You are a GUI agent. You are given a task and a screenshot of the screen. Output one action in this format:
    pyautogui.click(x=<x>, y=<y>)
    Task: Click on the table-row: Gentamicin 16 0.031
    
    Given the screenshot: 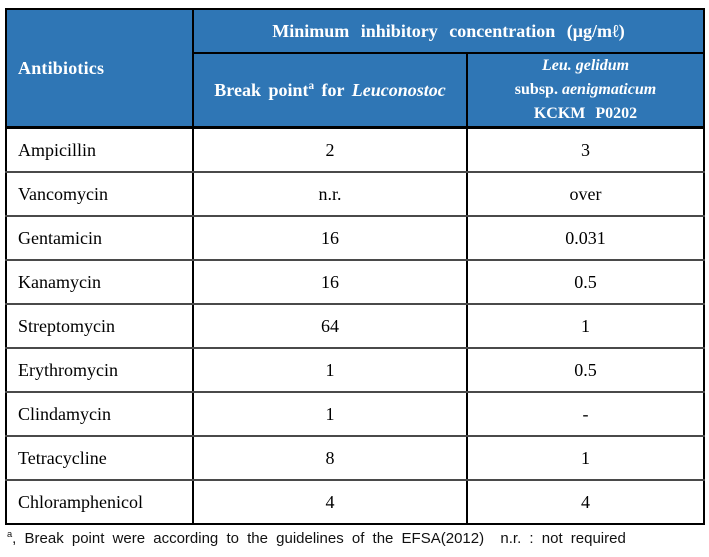 What is the action you would take?
    pyautogui.click(x=355, y=238)
    